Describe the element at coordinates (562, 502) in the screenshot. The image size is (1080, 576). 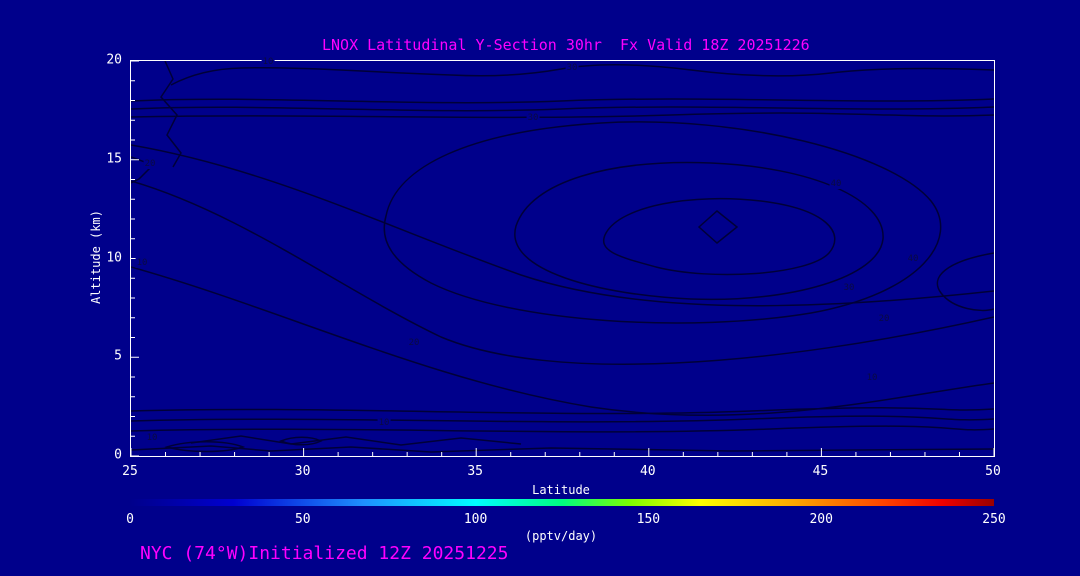
I see `colorbar` at that location.